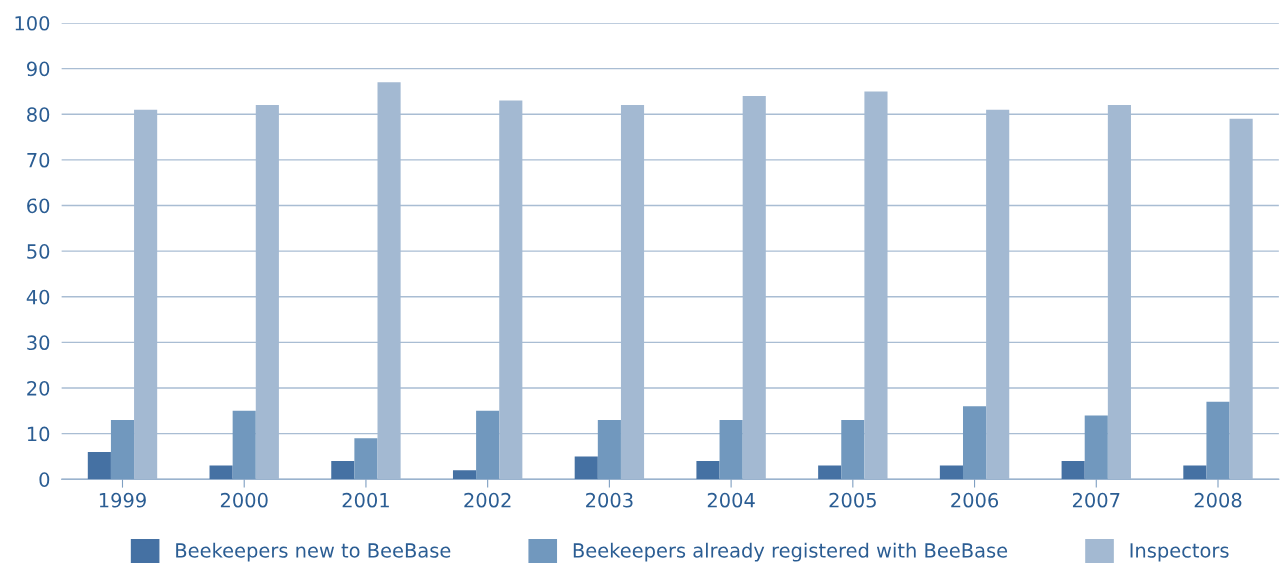 The width and height of the screenshot is (1284, 574). What do you see at coordinates (122, 500) in the screenshot?
I see `x-tick-label: 1999` at bounding box center [122, 500].